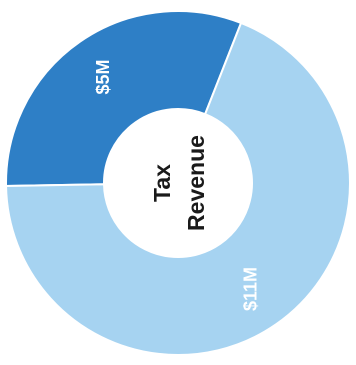 The height and width of the screenshot is (365, 356). What do you see at coordinates (196, 183) in the screenshot?
I see `center-label-line-1: Revenue` at bounding box center [196, 183].